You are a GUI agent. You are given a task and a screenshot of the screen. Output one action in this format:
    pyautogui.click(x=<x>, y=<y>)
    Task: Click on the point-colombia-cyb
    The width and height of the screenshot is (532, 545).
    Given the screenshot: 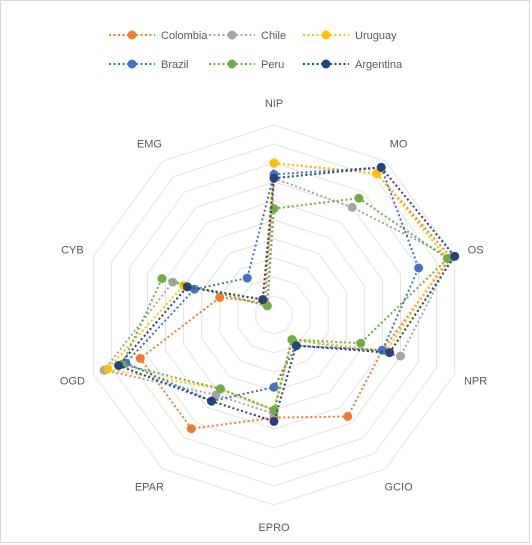 What is the action you would take?
    pyautogui.click(x=220, y=297)
    